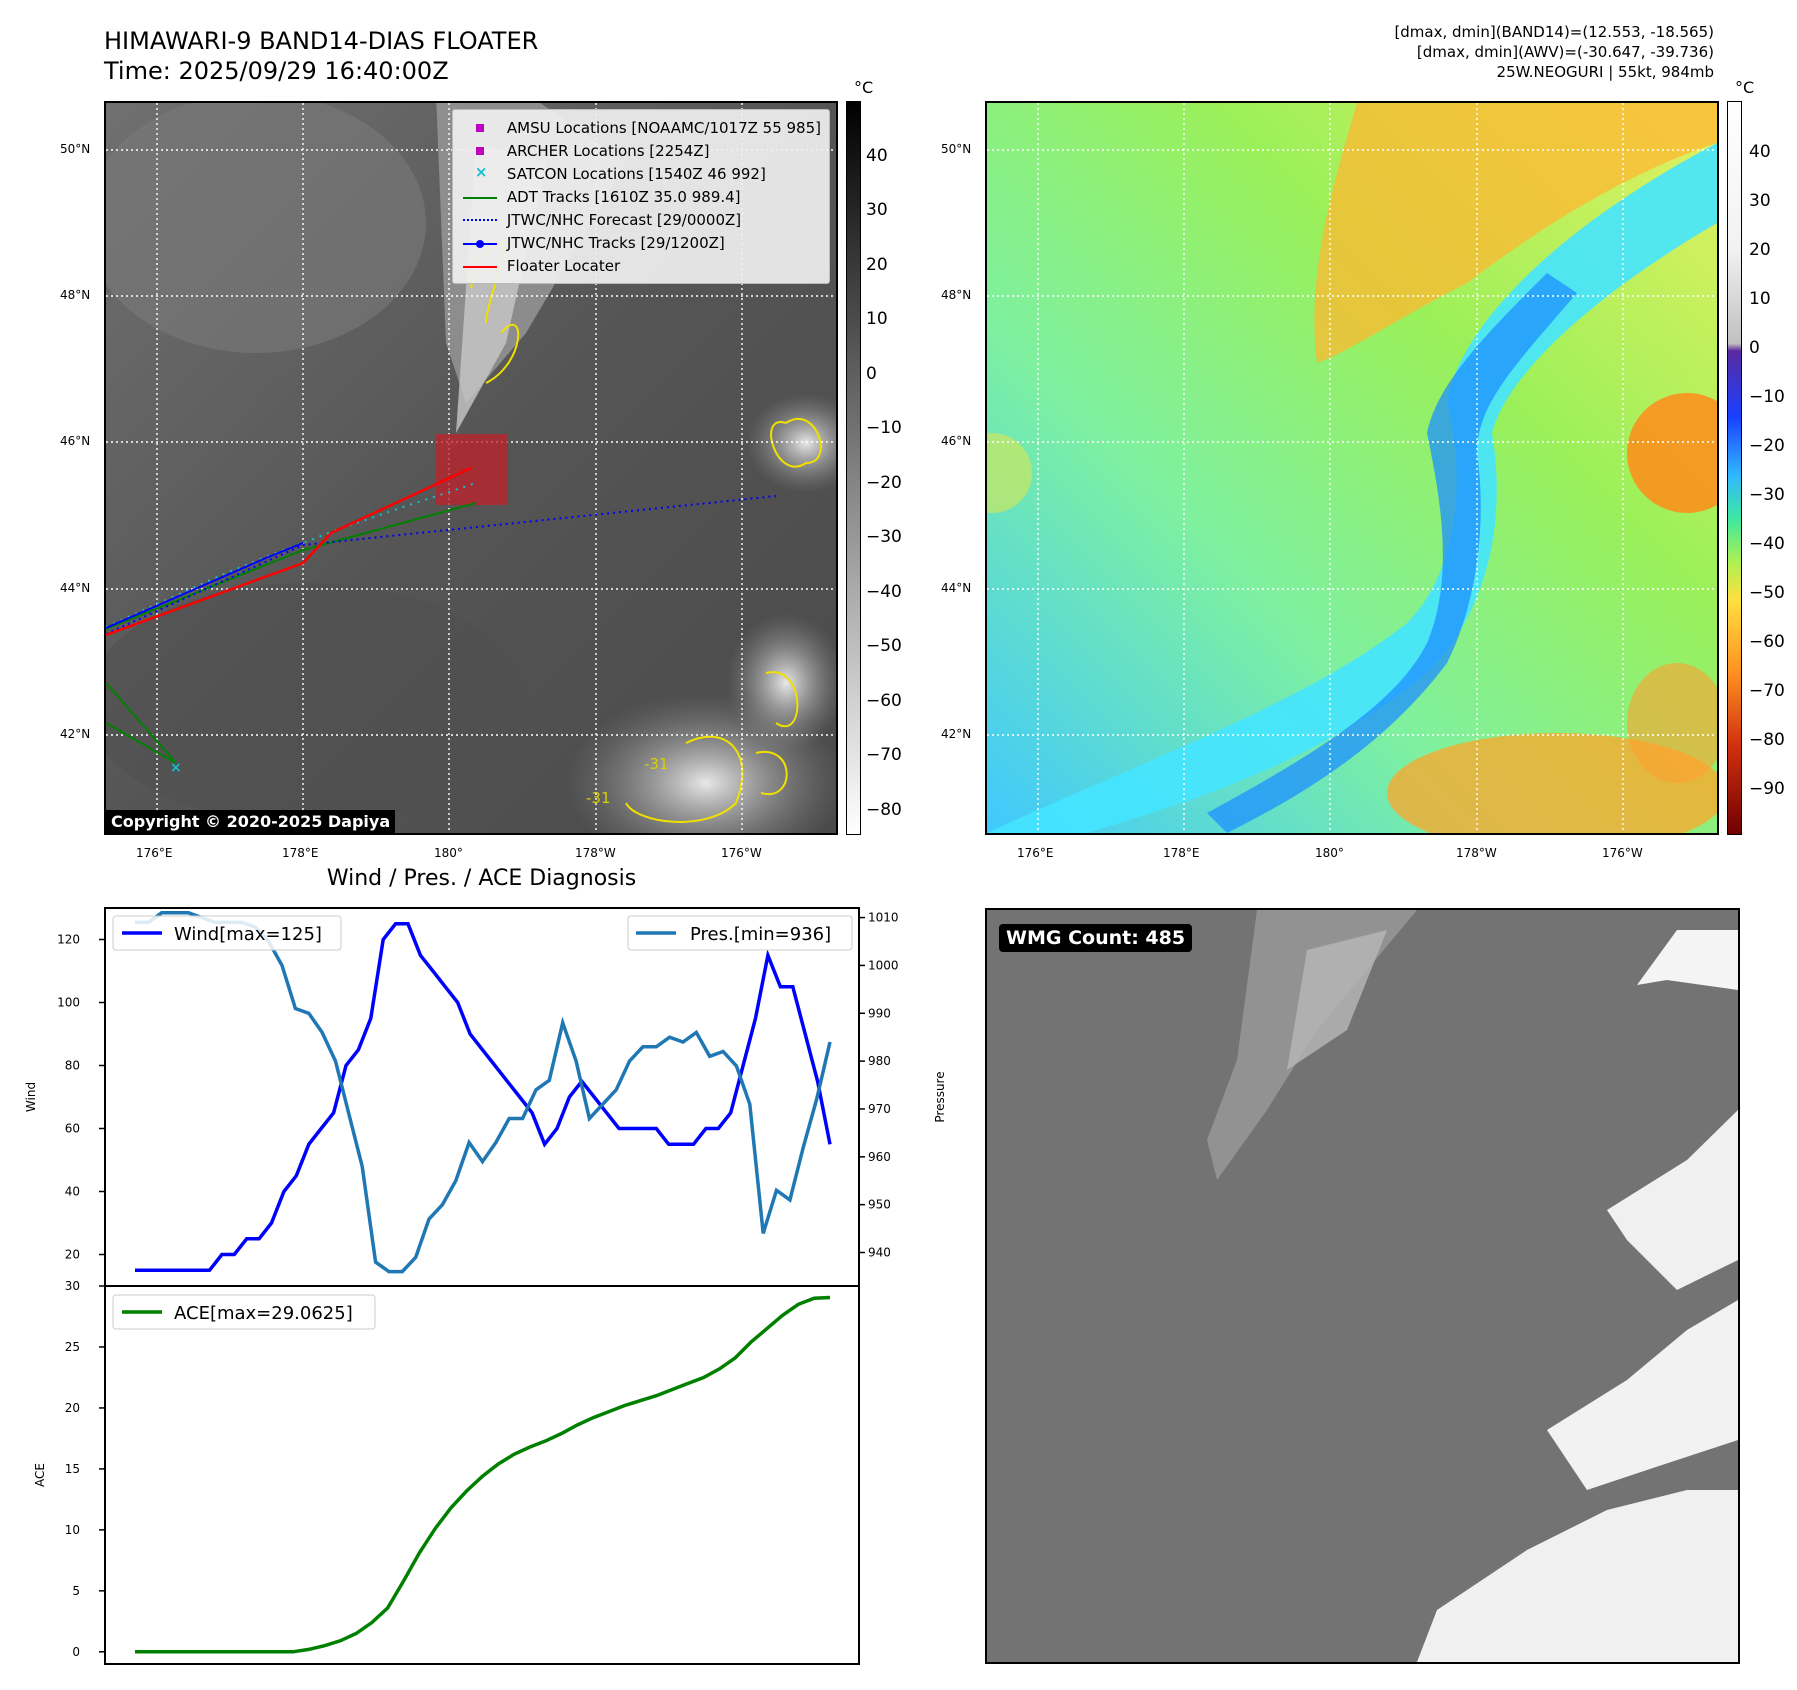 This screenshot has height=1690, width=1797. Describe the element at coordinates (291, 566) in the screenshot. I see `adt-track` at that location.